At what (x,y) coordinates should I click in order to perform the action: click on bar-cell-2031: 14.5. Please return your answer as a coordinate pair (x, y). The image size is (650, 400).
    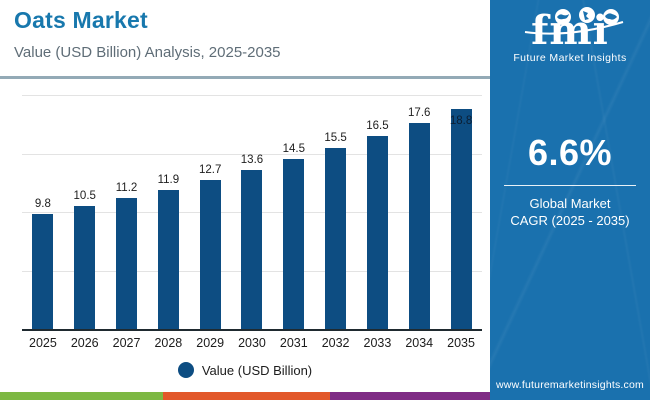
    Looking at the image, I should click on (294, 212).